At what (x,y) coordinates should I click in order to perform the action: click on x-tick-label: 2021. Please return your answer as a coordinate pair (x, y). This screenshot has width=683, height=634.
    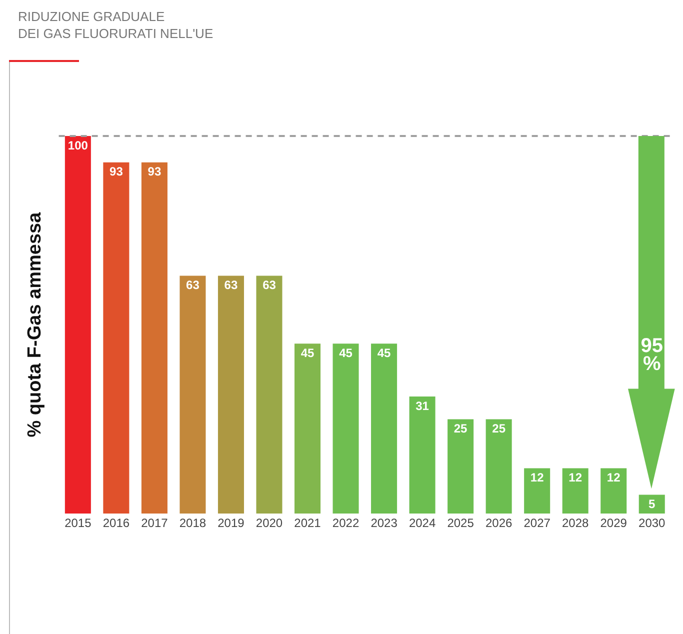
    Looking at the image, I should click on (308, 523).